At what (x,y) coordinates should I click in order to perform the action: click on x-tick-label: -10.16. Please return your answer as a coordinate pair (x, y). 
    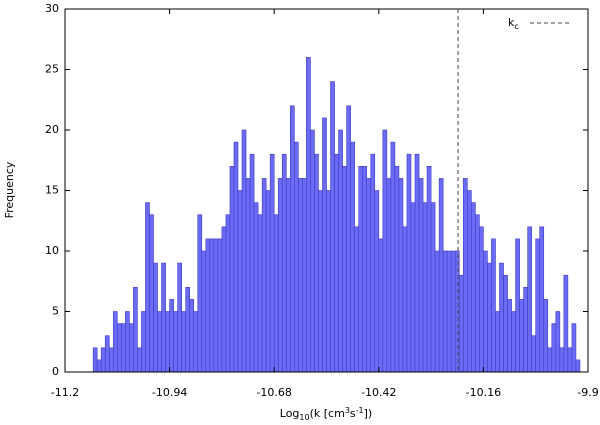
    Looking at the image, I should click on (483, 392).